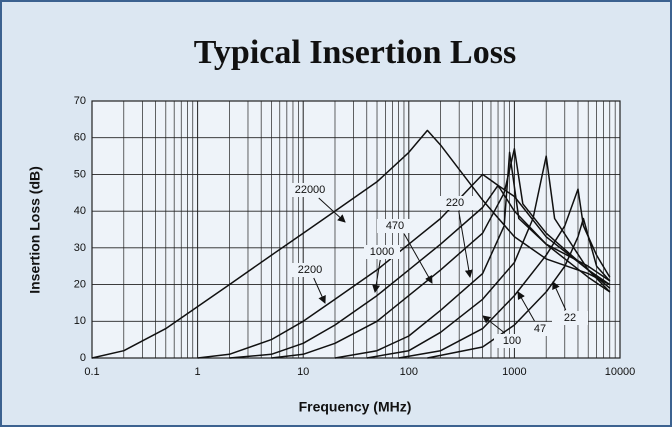 The width and height of the screenshot is (672, 432). I want to click on series-label: 1000, so click(382, 252).